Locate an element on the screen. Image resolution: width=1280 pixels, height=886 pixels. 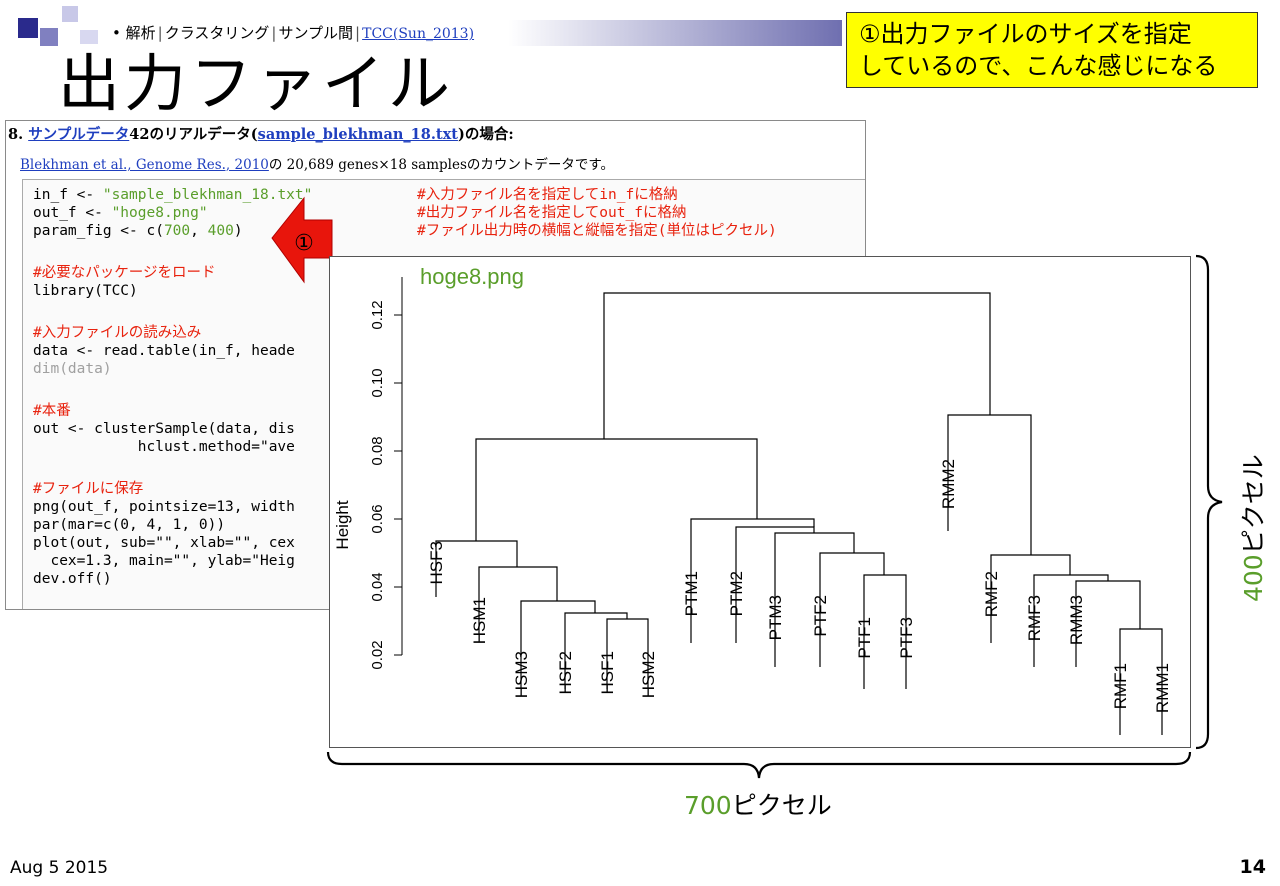
width-label: 700ピクセル is located at coordinates (758, 804).